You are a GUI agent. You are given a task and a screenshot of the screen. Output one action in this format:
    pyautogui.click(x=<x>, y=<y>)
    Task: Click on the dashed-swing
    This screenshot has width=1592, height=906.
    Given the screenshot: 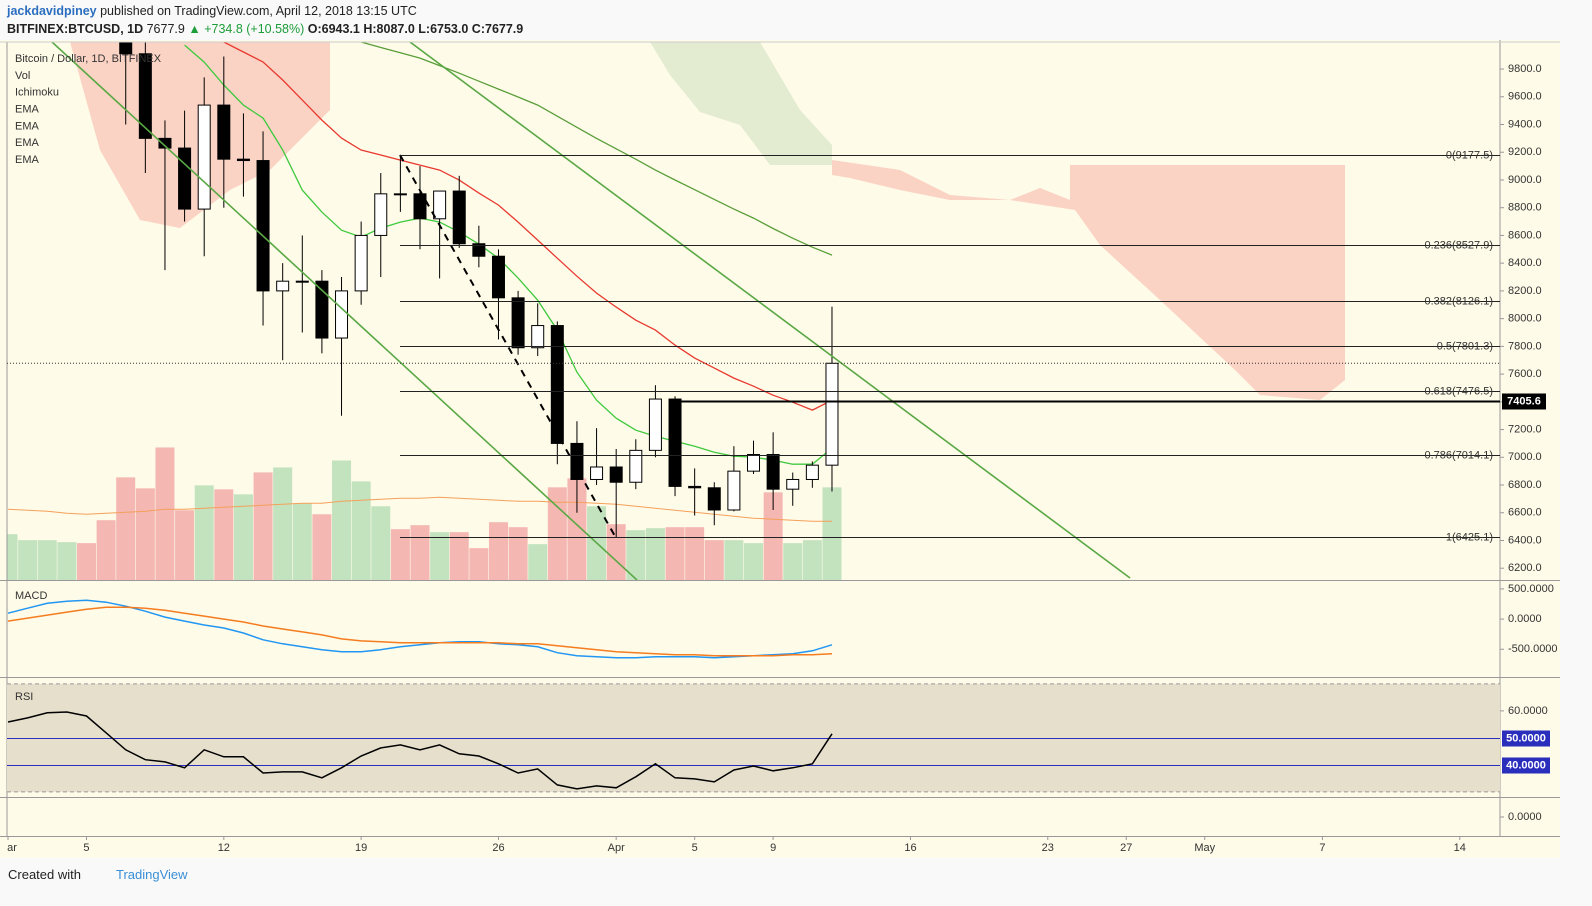 What is the action you would take?
    pyautogui.click(x=508, y=346)
    